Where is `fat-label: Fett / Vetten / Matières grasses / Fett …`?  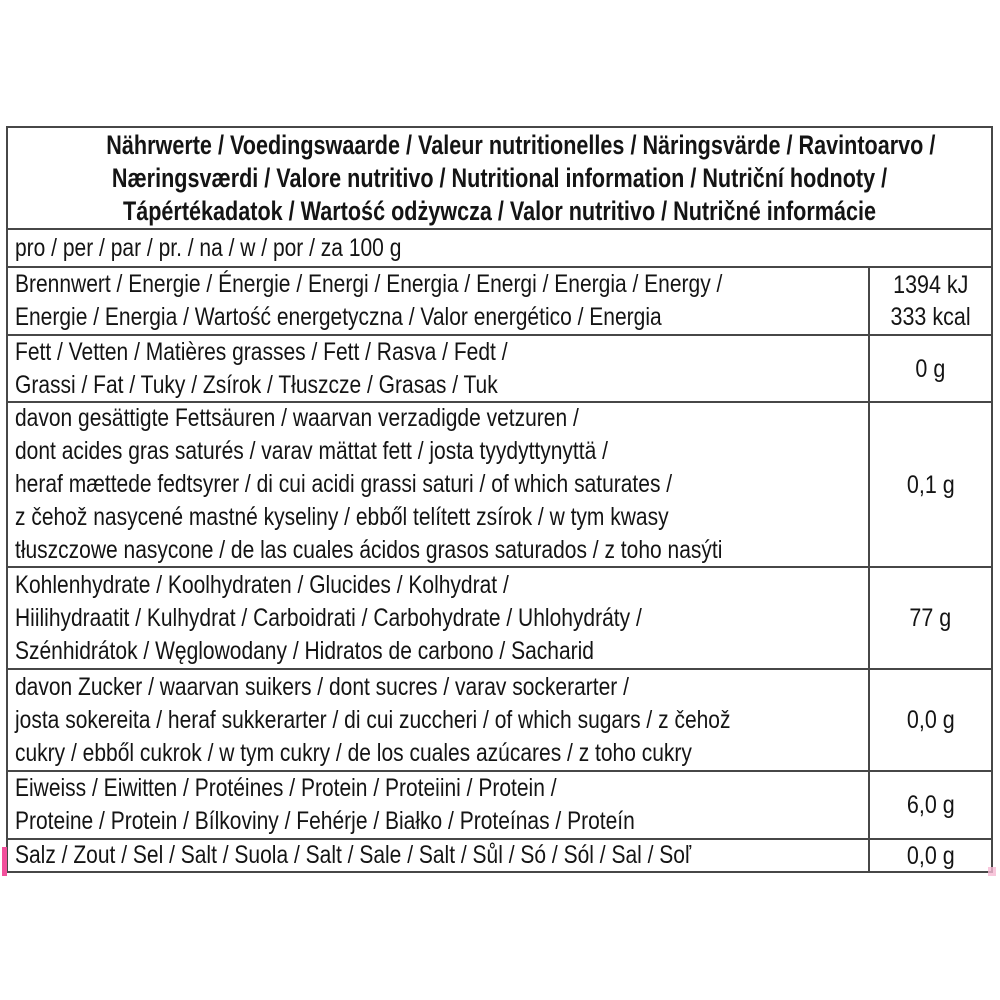 fat-label: Fett / Vetten / Matières grasses / Fett … is located at coordinates (438, 368).